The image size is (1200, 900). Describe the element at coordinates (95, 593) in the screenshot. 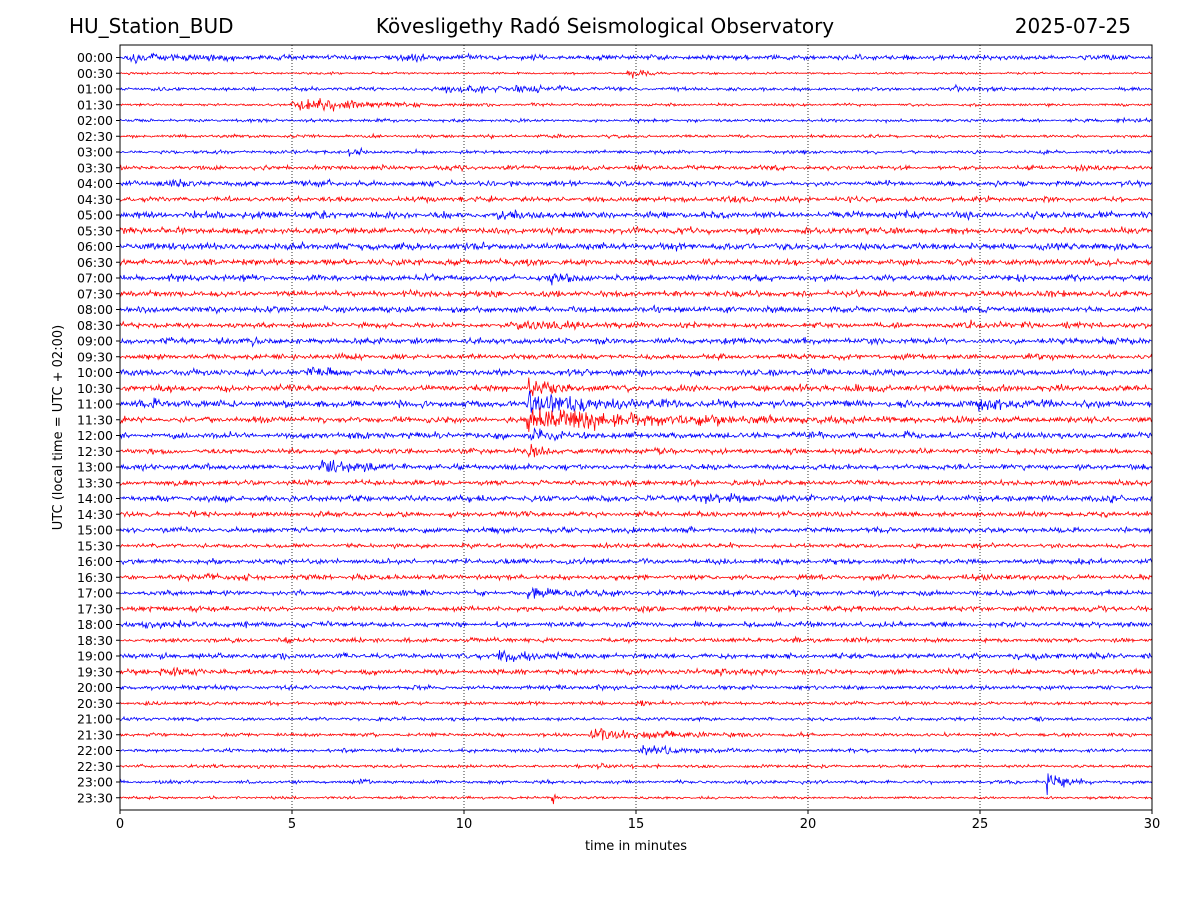

I see `y-tick-label-1700: 17:00` at that location.